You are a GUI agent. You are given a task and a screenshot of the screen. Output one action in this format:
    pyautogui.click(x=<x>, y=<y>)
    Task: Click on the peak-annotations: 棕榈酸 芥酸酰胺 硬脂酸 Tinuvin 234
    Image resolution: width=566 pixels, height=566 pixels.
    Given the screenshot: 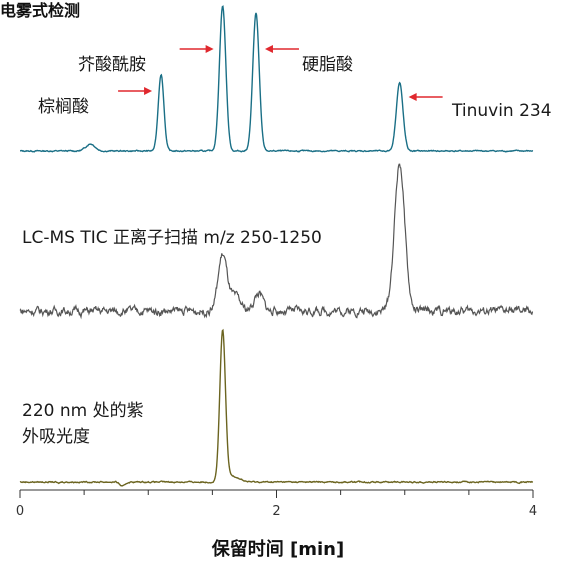 What is the action you would take?
    pyautogui.click(x=295, y=83)
    